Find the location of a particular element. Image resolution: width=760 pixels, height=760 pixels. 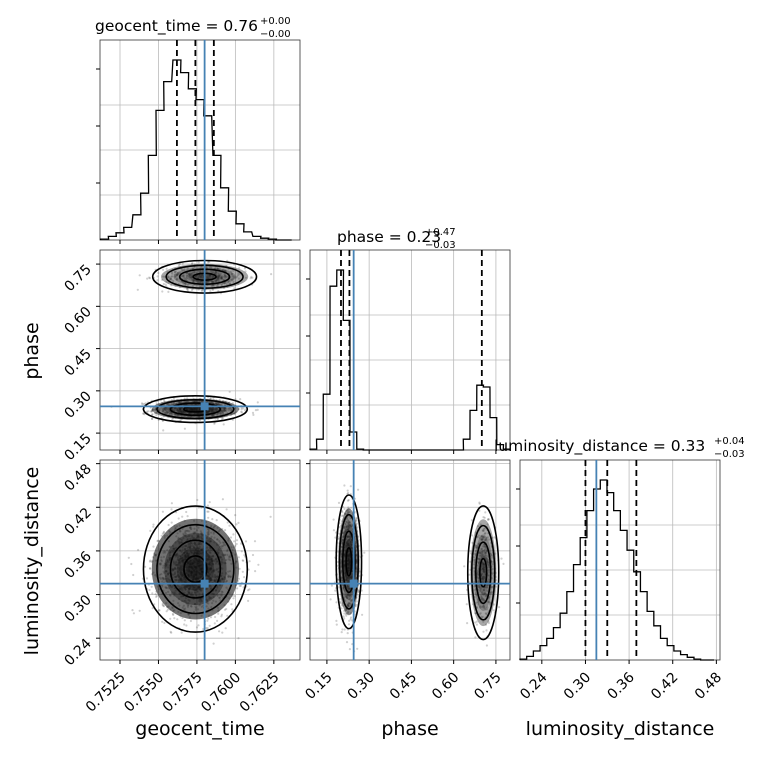

panel-geocent_time-vs-phase: 0.15 0.30 0.45 0.60 0.75 is located at coordinates (181, 356).